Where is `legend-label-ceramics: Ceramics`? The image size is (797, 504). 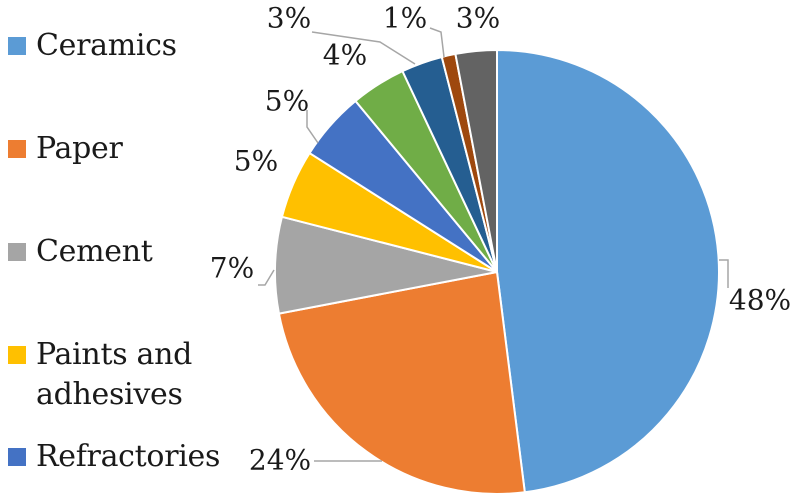 legend-label-ceramics: Ceramics is located at coordinates (106, 45).